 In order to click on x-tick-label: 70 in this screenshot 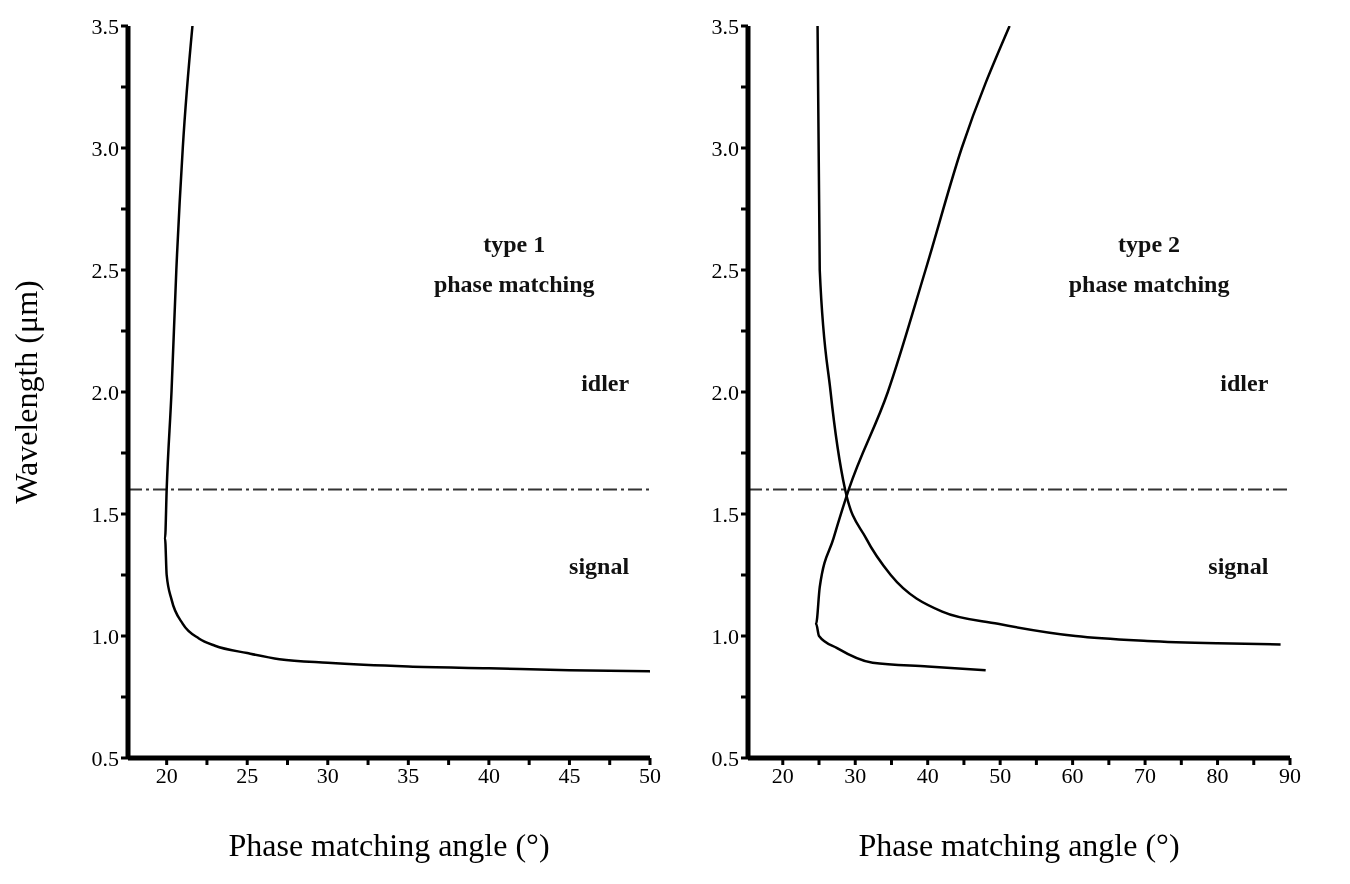, I will do `click(1145, 775)`.